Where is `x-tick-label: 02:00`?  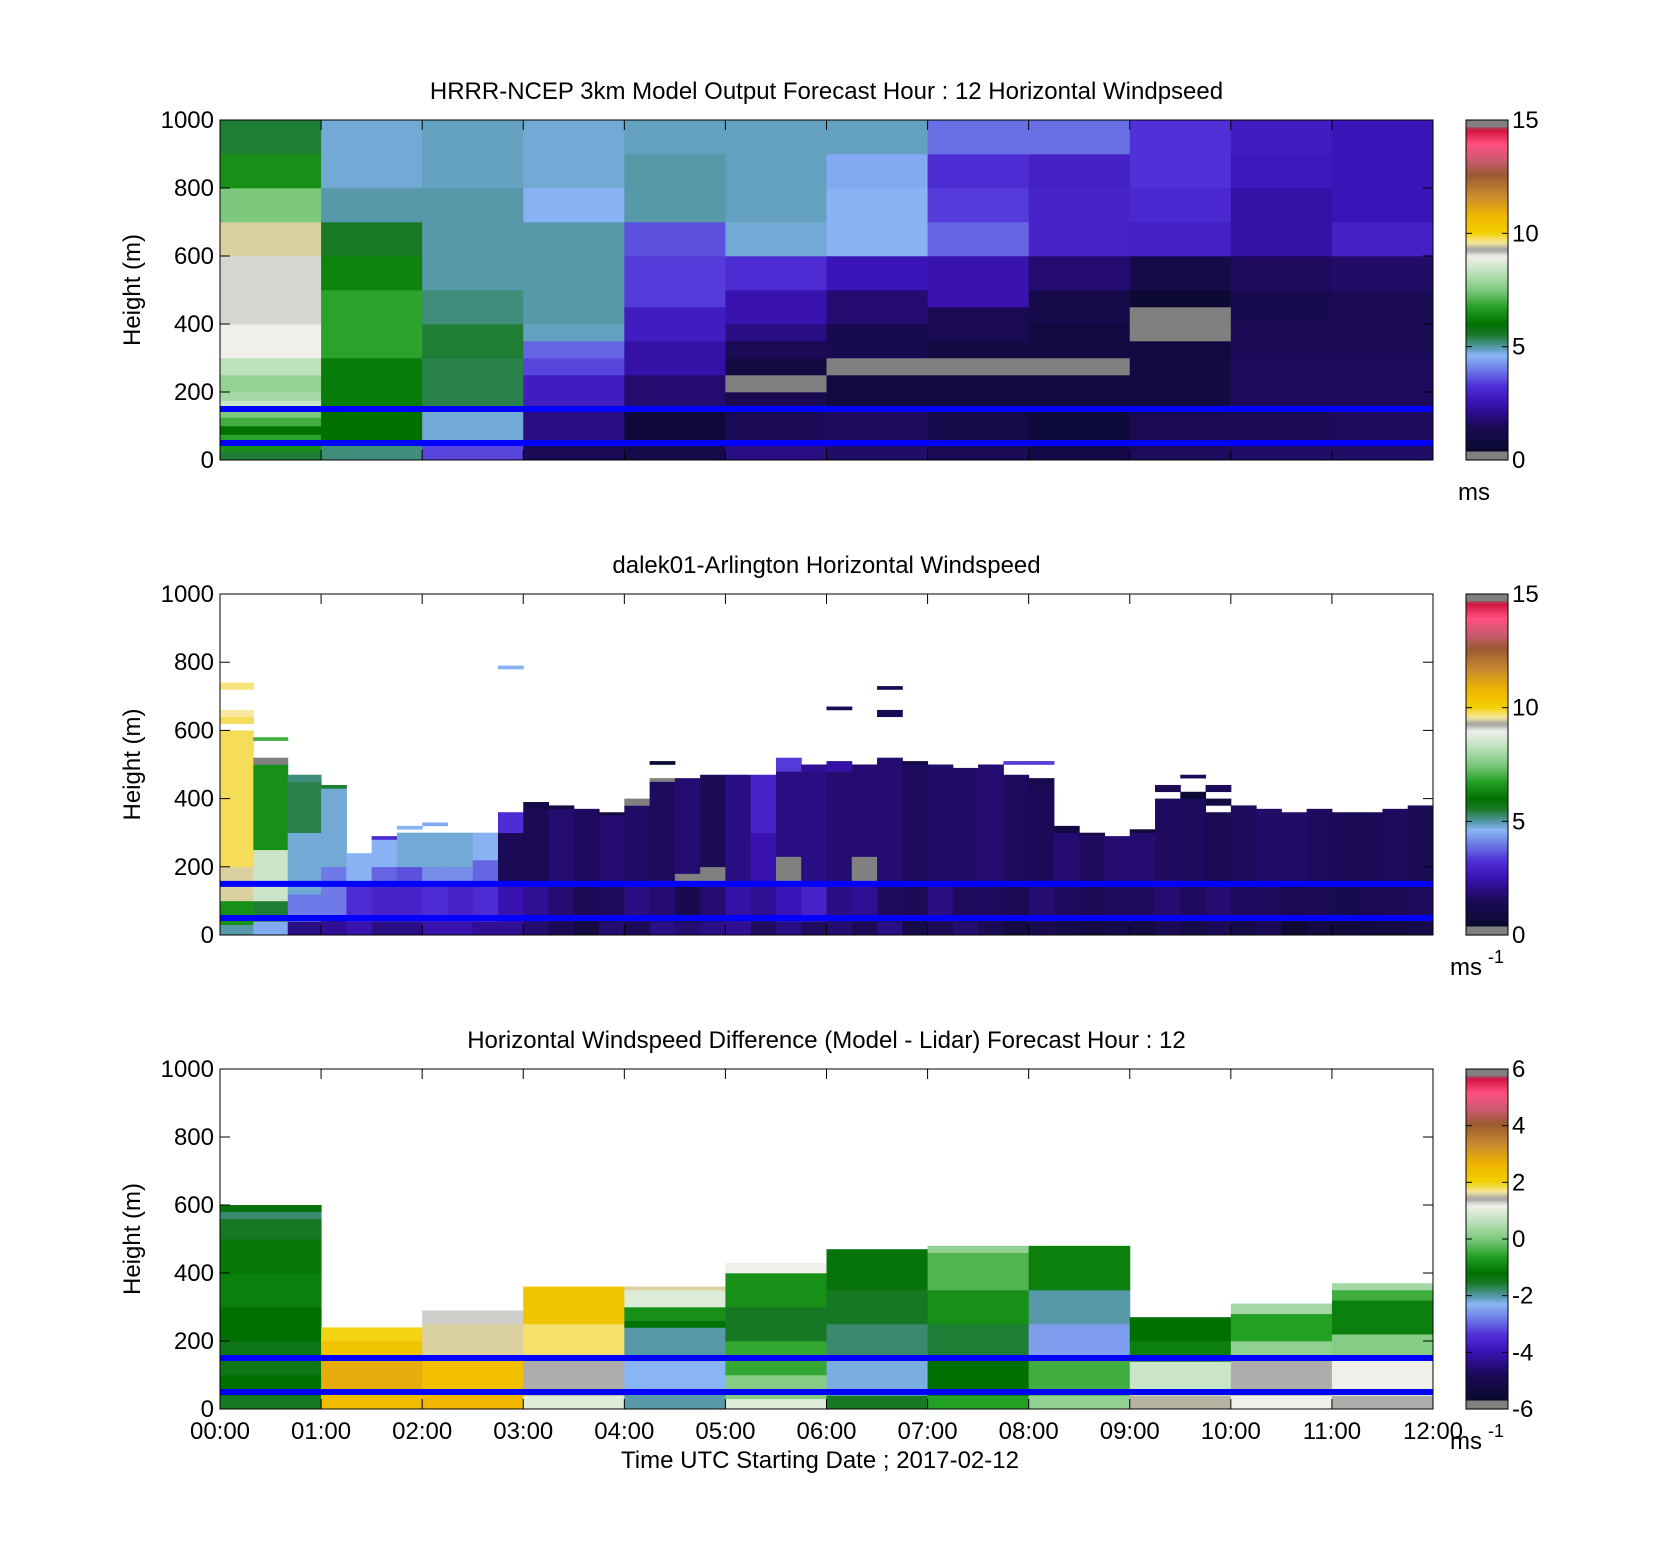 x-tick-label: 02:00 is located at coordinates (422, 1431).